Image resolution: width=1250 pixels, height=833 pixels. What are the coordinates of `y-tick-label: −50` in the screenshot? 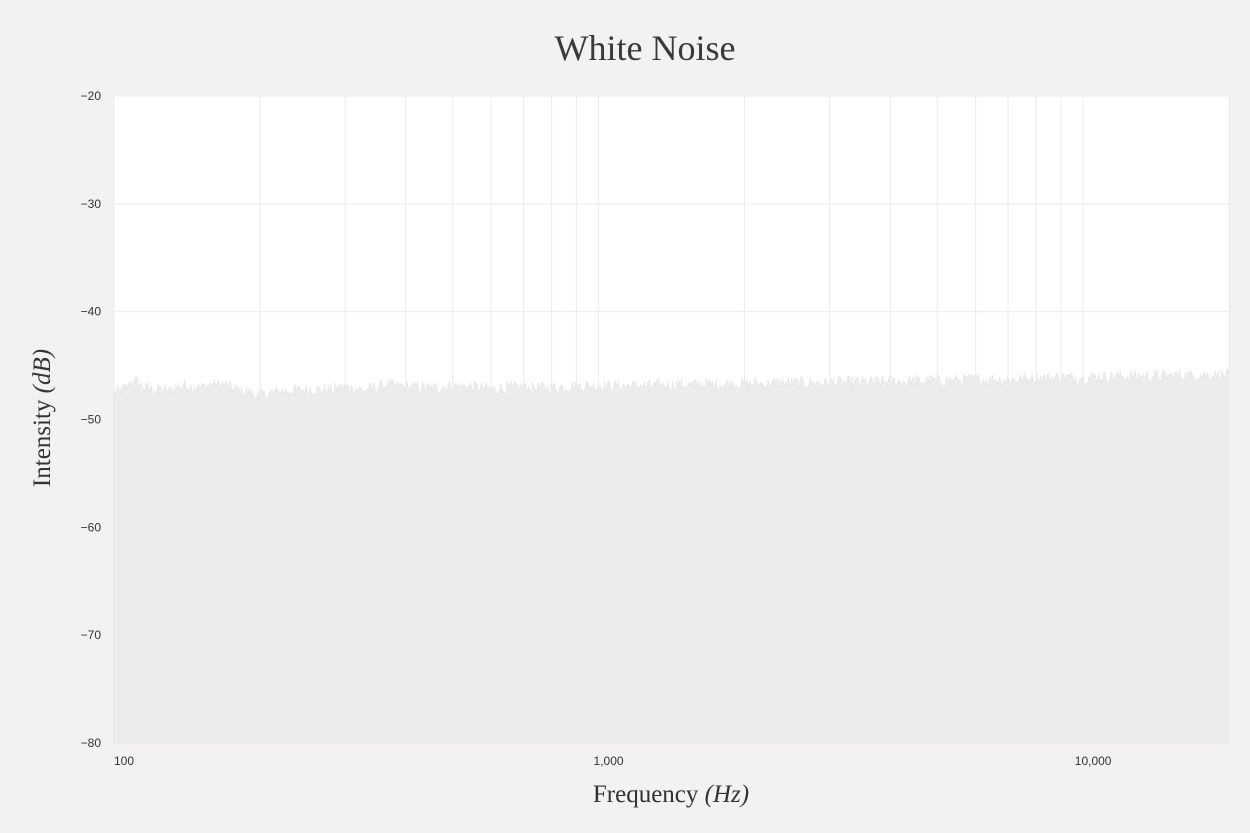 It's located at (91, 420).